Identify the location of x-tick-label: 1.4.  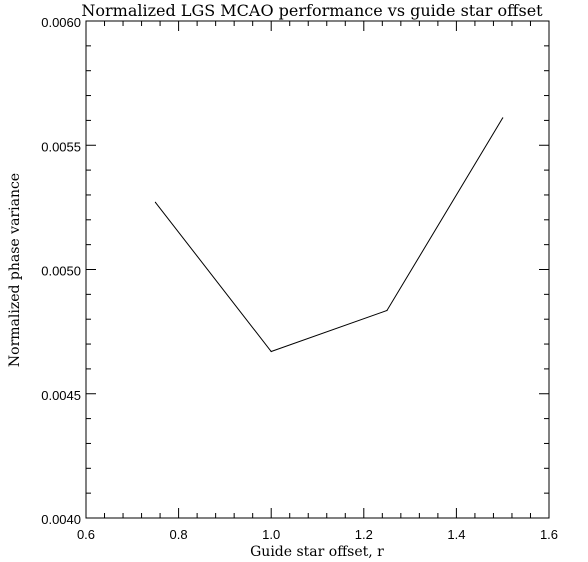
(456, 534).